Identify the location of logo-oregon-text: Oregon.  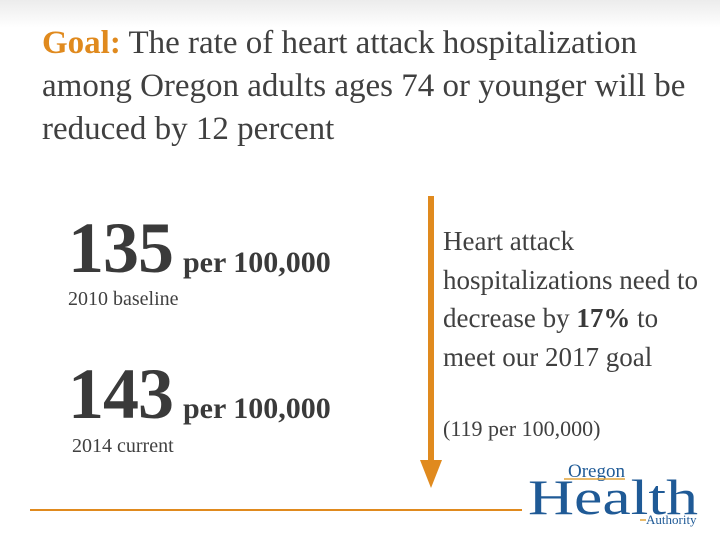
(596, 471).